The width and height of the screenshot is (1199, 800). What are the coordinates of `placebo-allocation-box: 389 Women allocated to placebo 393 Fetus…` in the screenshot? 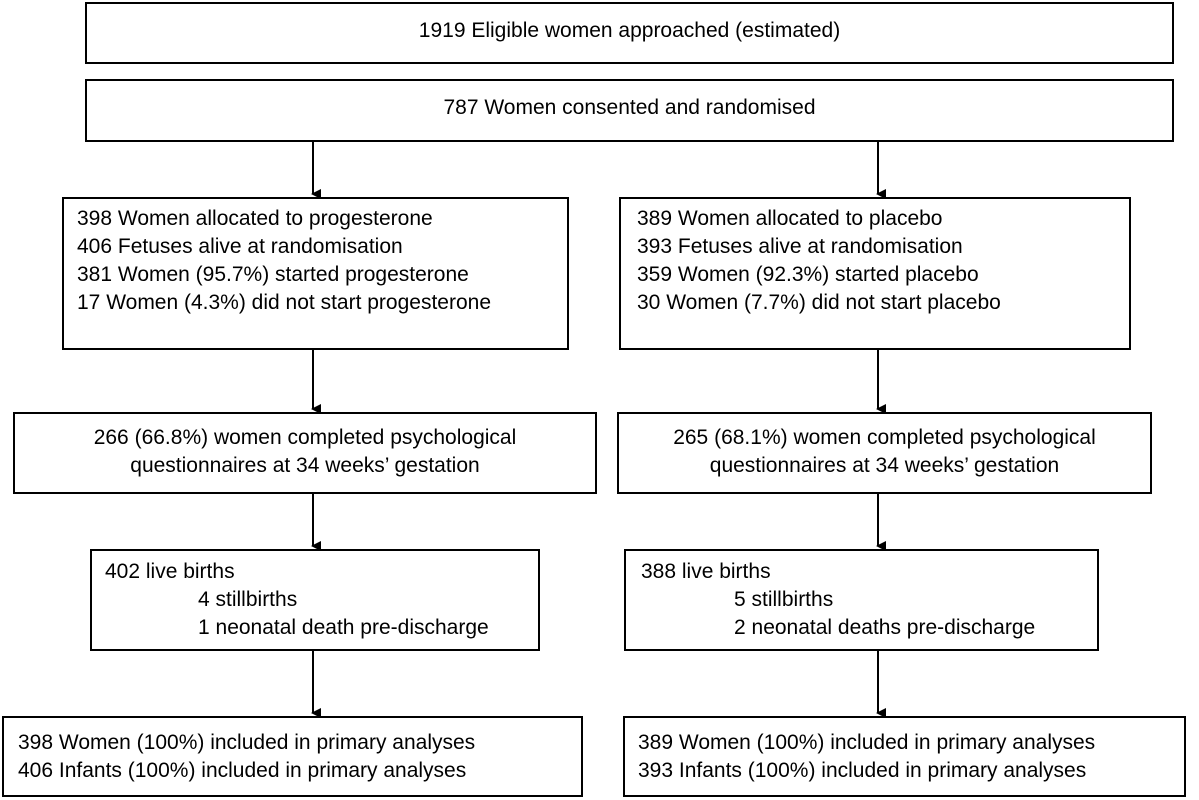 It's located at (875, 273).